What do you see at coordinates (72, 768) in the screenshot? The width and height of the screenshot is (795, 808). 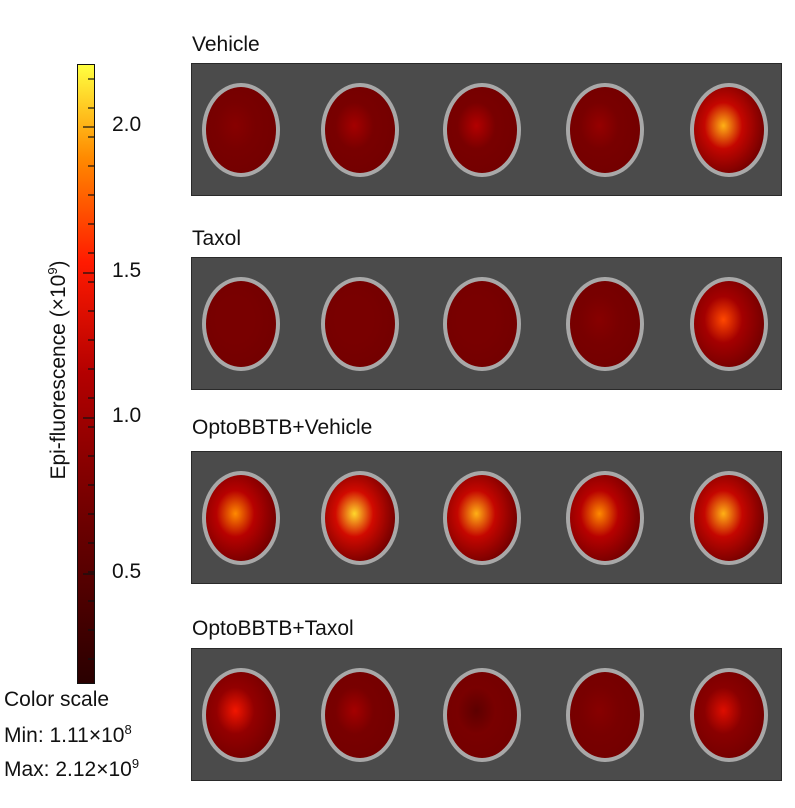 I see `color-scale-max: Max: 2.12×109` at bounding box center [72, 768].